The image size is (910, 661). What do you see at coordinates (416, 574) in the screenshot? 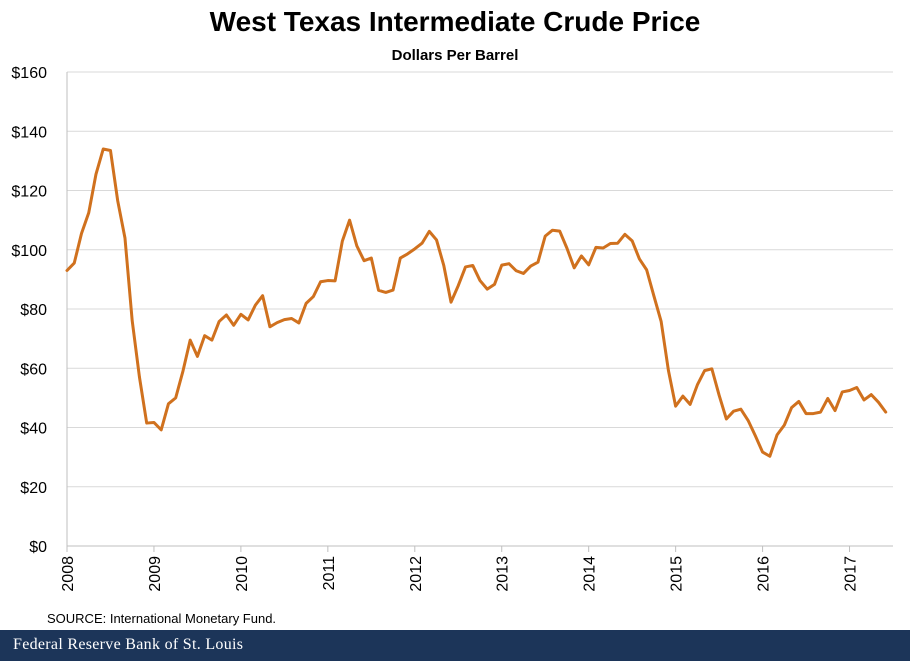
I see `x-tick-label: 2012` at bounding box center [416, 574].